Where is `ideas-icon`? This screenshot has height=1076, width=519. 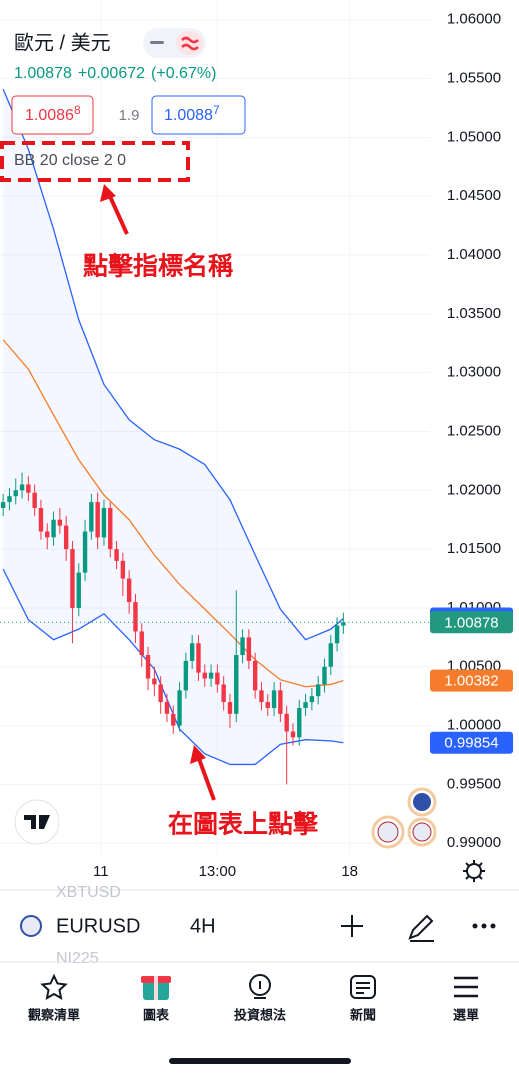
ideas-icon is located at coordinates (260, 985).